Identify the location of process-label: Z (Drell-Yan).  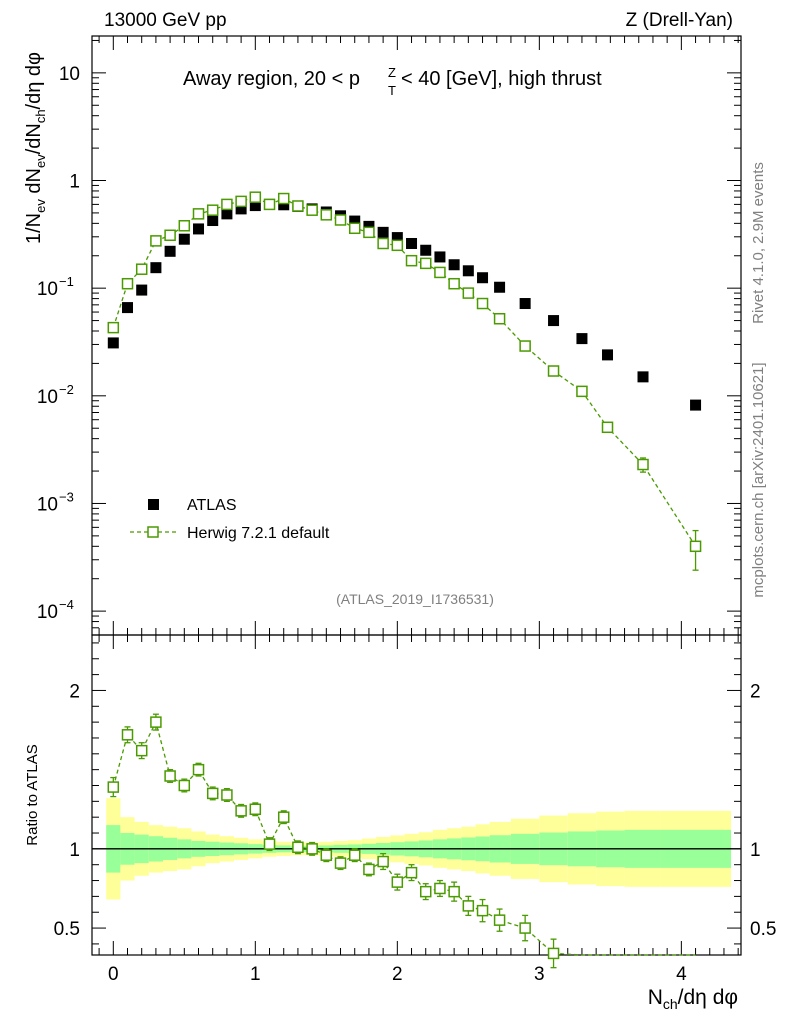
(679, 20).